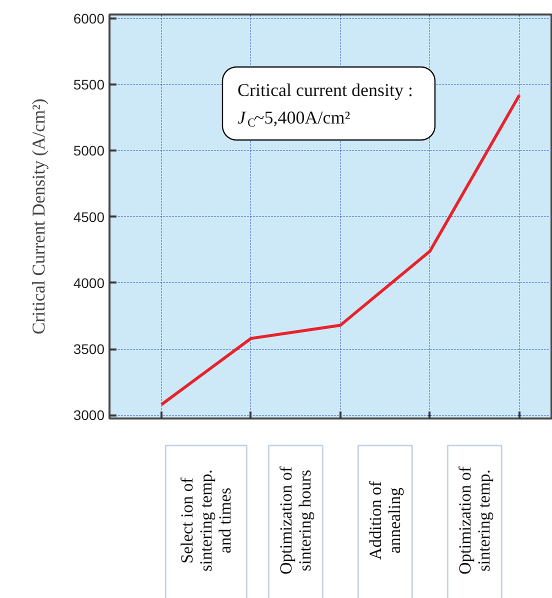 Image resolution: width=552 pixels, height=598 pixels. I want to click on y-tick-label: 5000, so click(89, 150).